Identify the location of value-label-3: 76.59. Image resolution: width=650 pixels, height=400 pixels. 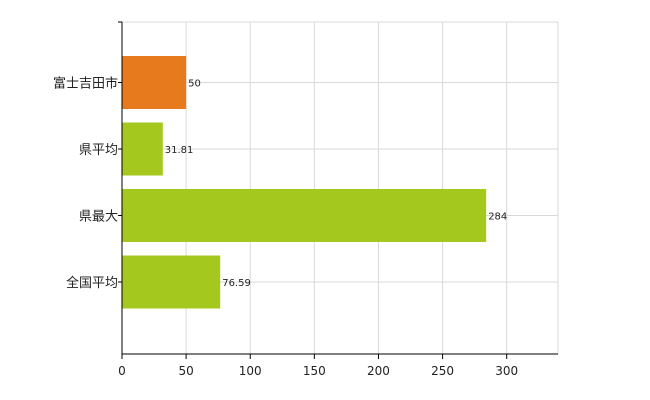
(236, 283).